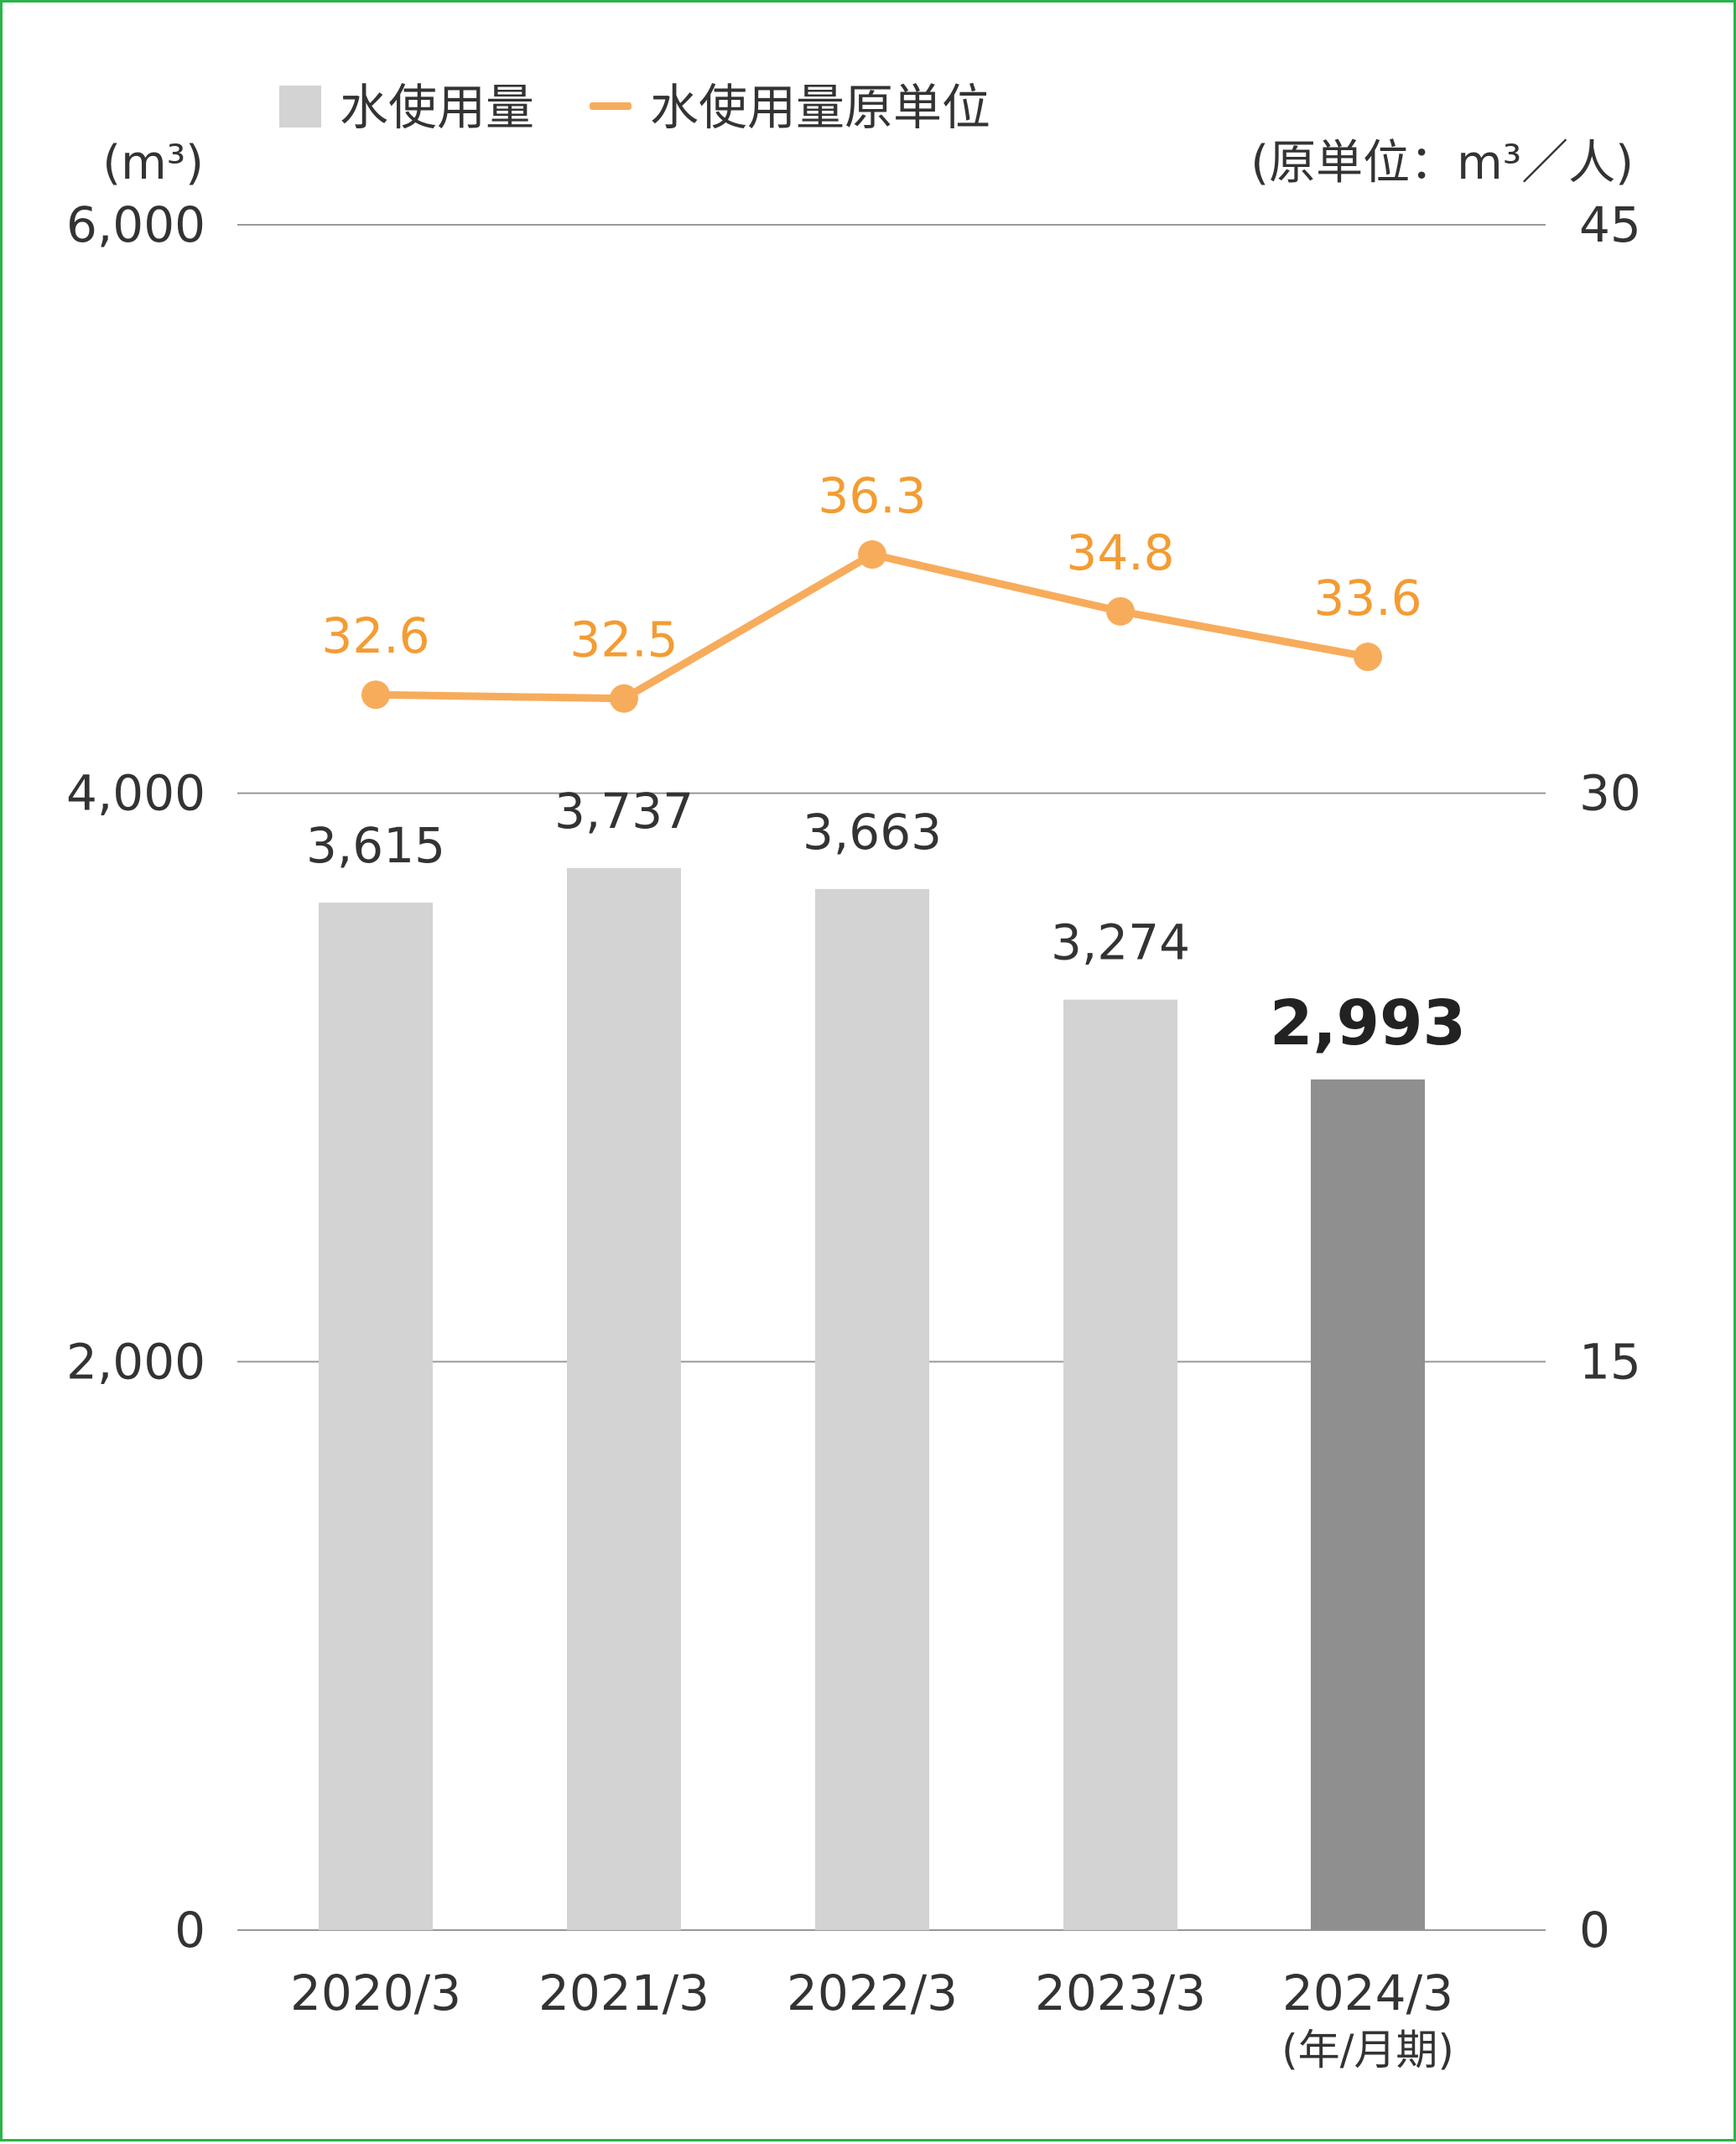 The width and height of the screenshot is (1736, 2144). I want to click on line-path, so click(872, 626).